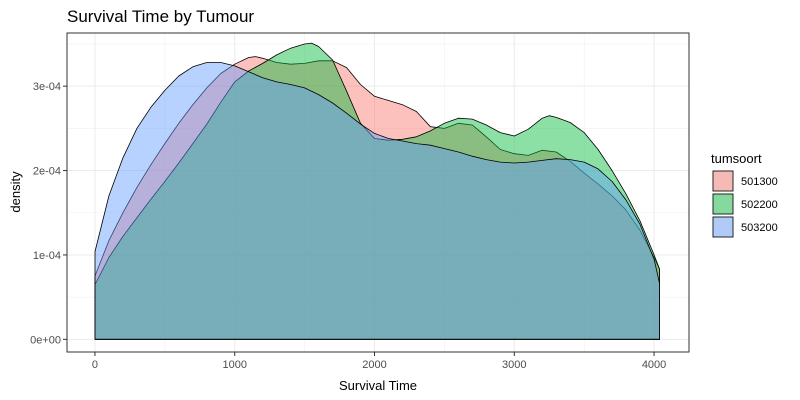 The height and width of the screenshot is (400, 800). I want to click on x-tick-label: 3000, so click(514, 365).